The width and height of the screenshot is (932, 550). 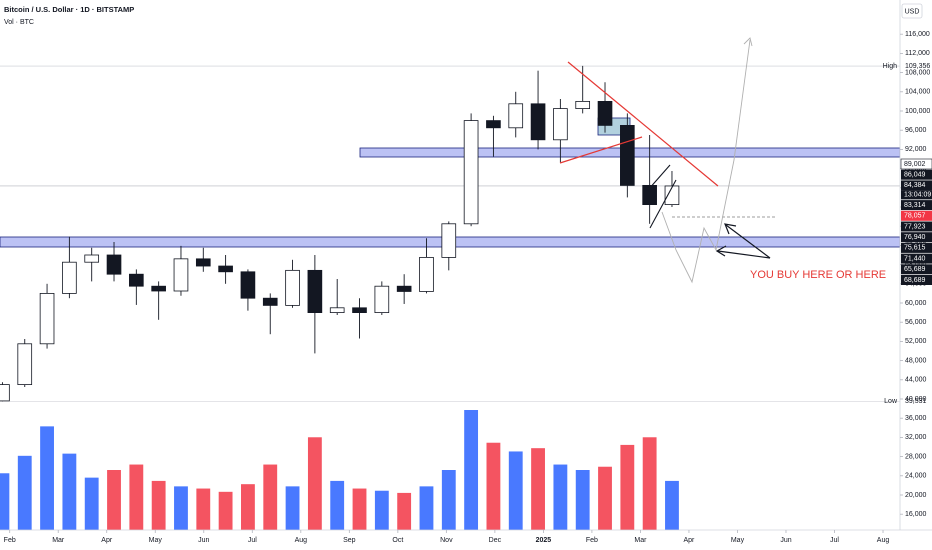 I want to click on y-tick-label: 108,000, so click(x=917, y=72).